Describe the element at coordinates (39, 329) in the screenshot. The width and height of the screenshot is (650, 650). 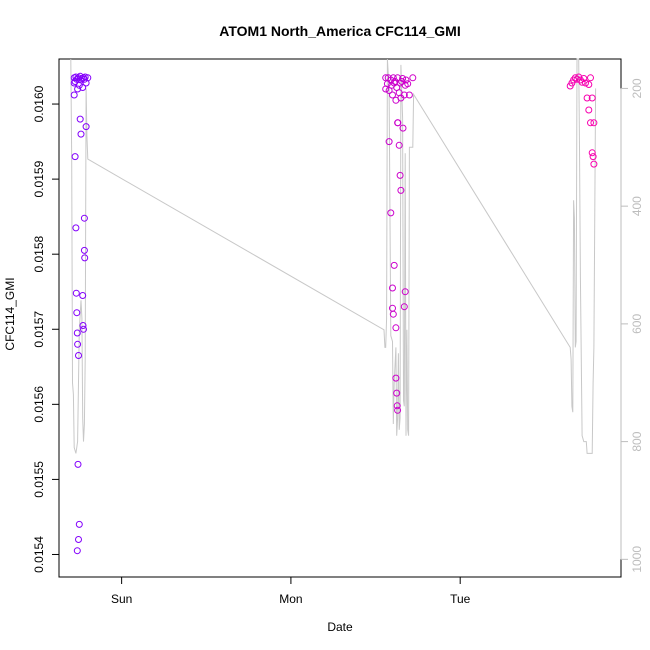
I see `y-tick-label: 0.0157` at that location.